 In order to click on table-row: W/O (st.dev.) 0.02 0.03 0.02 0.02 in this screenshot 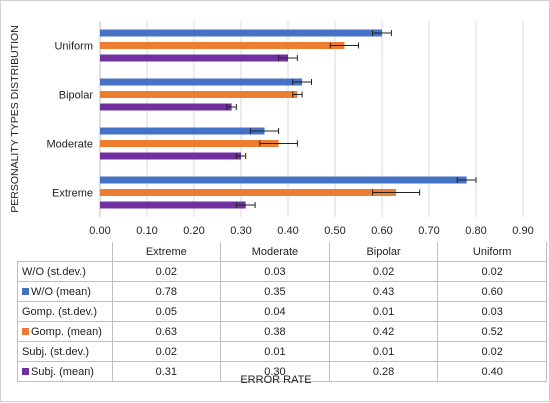, I will do `click(282, 271)`.